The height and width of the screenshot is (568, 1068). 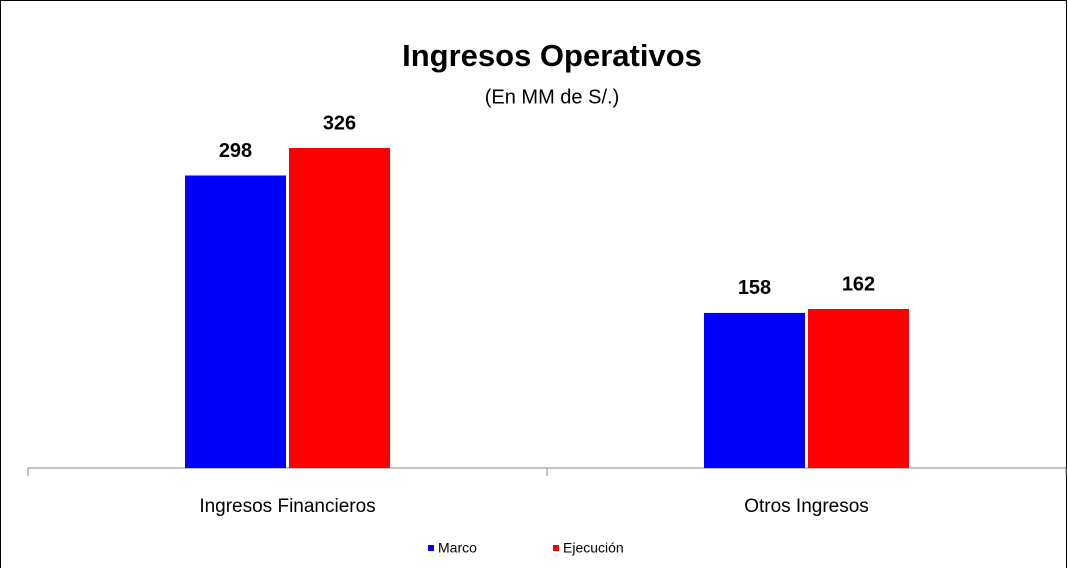 I want to click on data-label: 326, so click(x=339, y=123).